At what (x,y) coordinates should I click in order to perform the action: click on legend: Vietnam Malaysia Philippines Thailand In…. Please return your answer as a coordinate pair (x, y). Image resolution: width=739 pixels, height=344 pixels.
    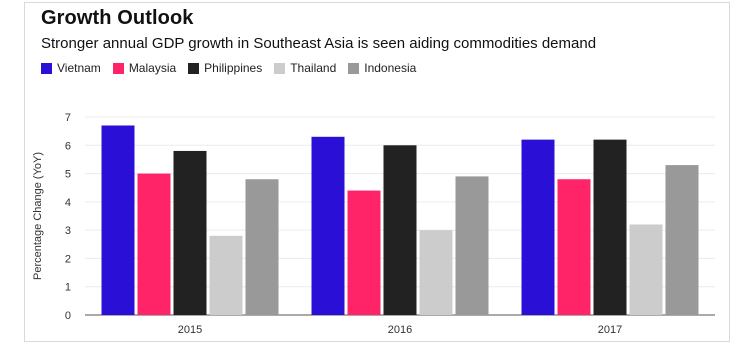
    Looking at the image, I should click on (228, 68).